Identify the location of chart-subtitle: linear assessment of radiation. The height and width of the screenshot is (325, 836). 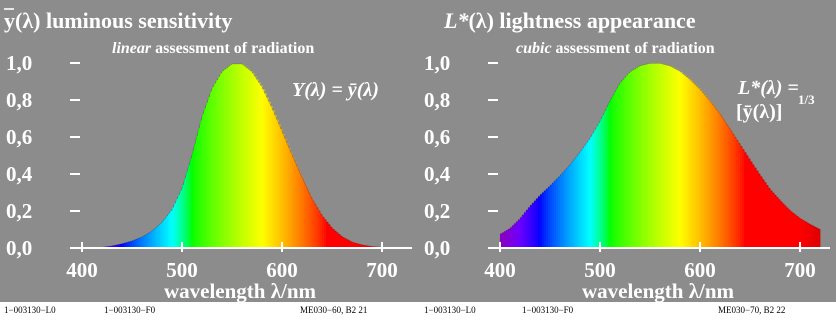
(213, 48).